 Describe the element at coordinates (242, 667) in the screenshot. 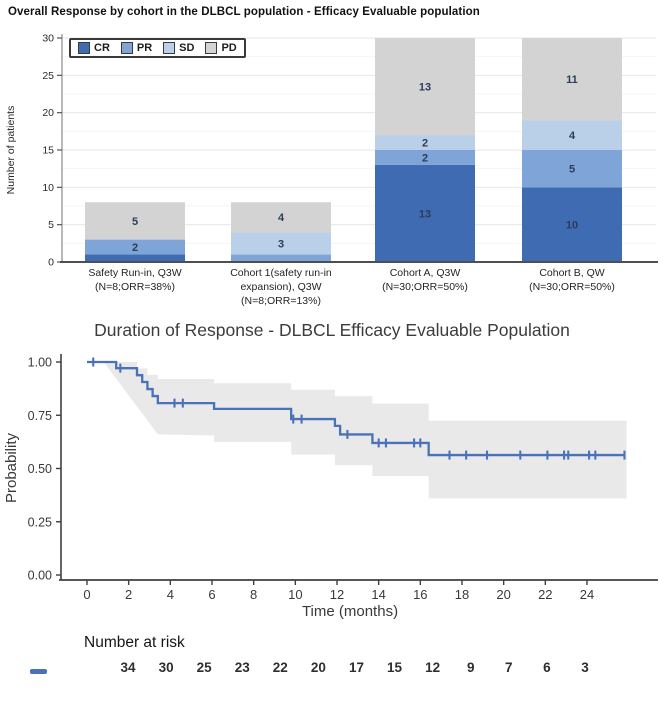

I see `risk-count: 23` at that location.